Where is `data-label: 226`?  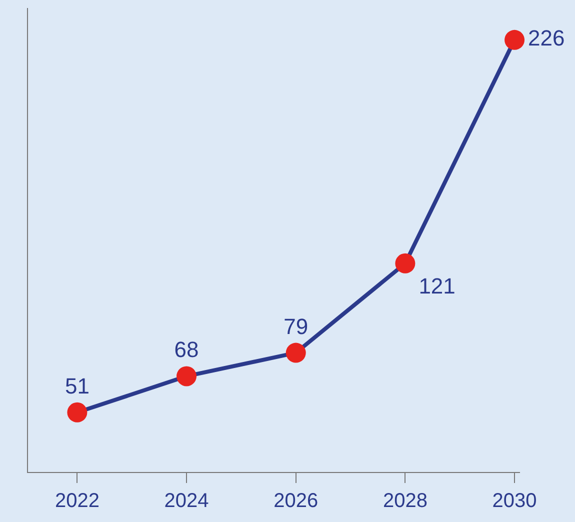
data-label: 226 is located at coordinates (546, 37).